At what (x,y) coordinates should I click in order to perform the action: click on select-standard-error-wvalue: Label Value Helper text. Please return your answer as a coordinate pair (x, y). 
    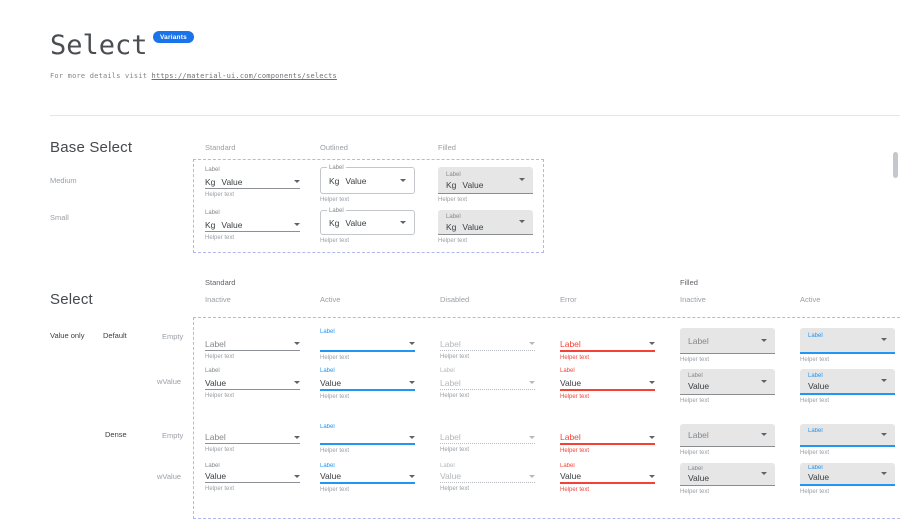
    Looking at the image, I should click on (607, 386).